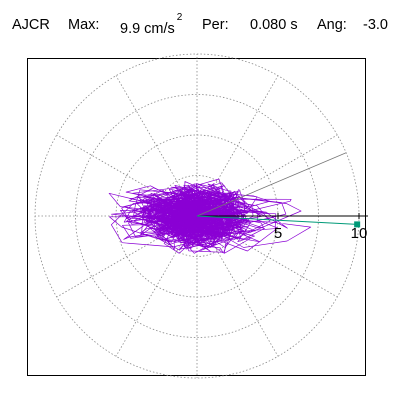 Image resolution: width=400 pixels, height=400 pixels. Describe the element at coordinates (271, 184) in the screenshot. I see `azimuth-line` at that location.